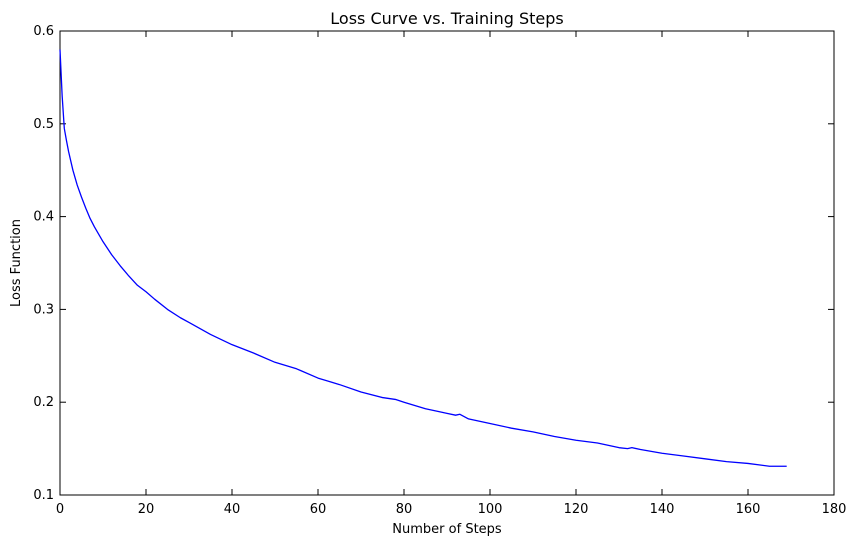  What do you see at coordinates (43, 309) in the screenshot?
I see `y-tick-label: 0.3` at bounding box center [43, 309].